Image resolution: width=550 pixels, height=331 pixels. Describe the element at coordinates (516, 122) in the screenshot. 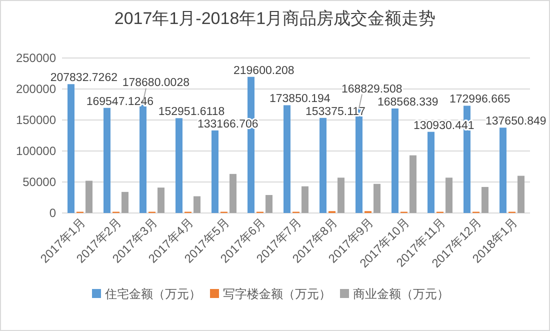

I see `data-label: 137650.849` at that location.